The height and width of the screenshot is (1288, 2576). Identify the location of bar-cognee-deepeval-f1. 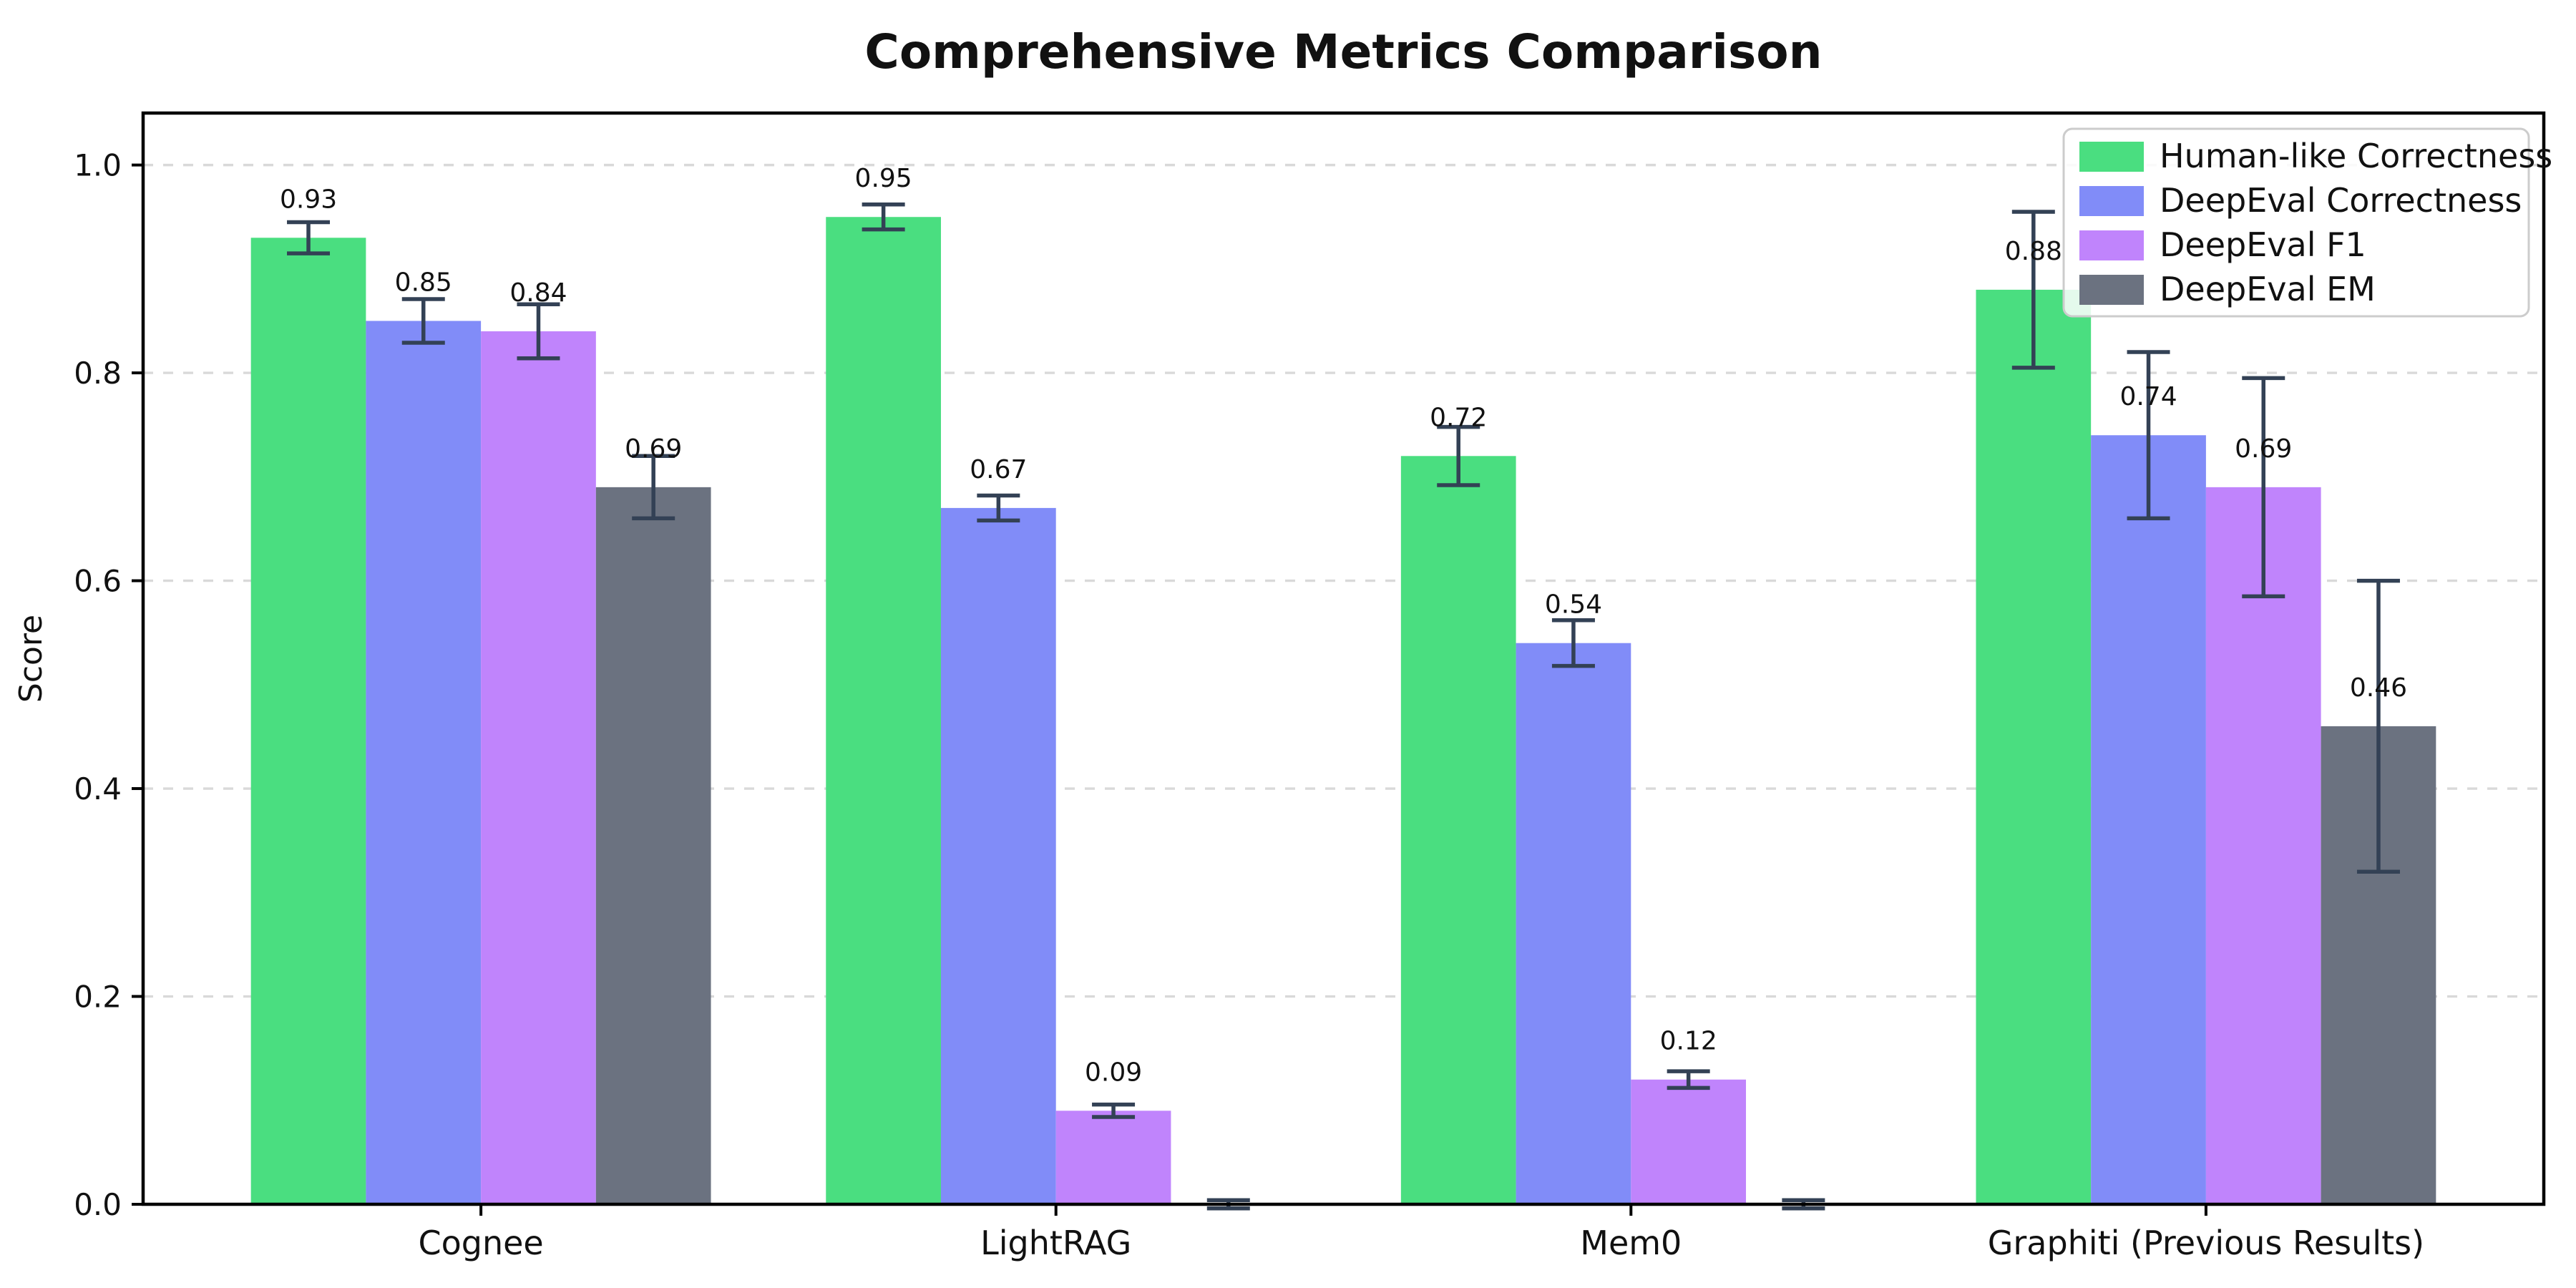
(538, 767).